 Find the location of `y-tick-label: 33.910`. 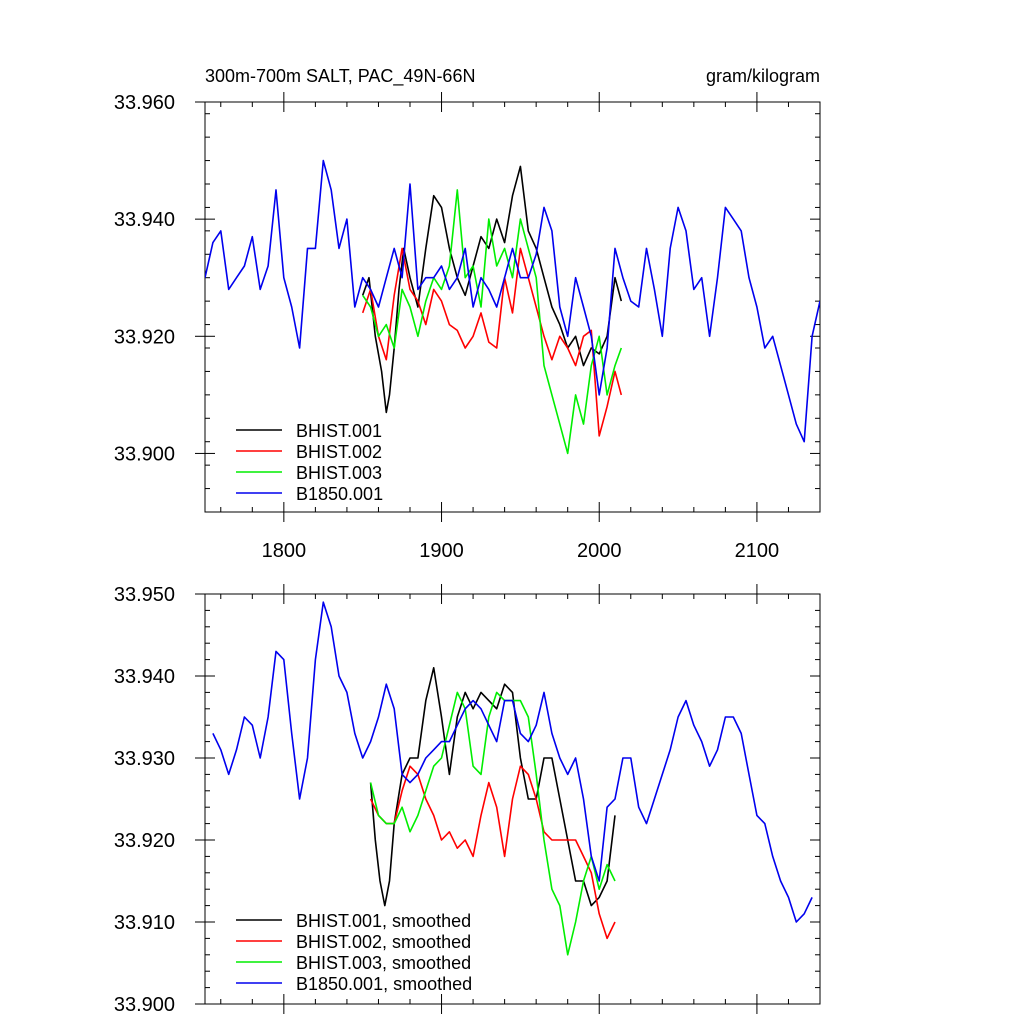

y-tick-label: 33.910 is located at coordinates (144, 923).